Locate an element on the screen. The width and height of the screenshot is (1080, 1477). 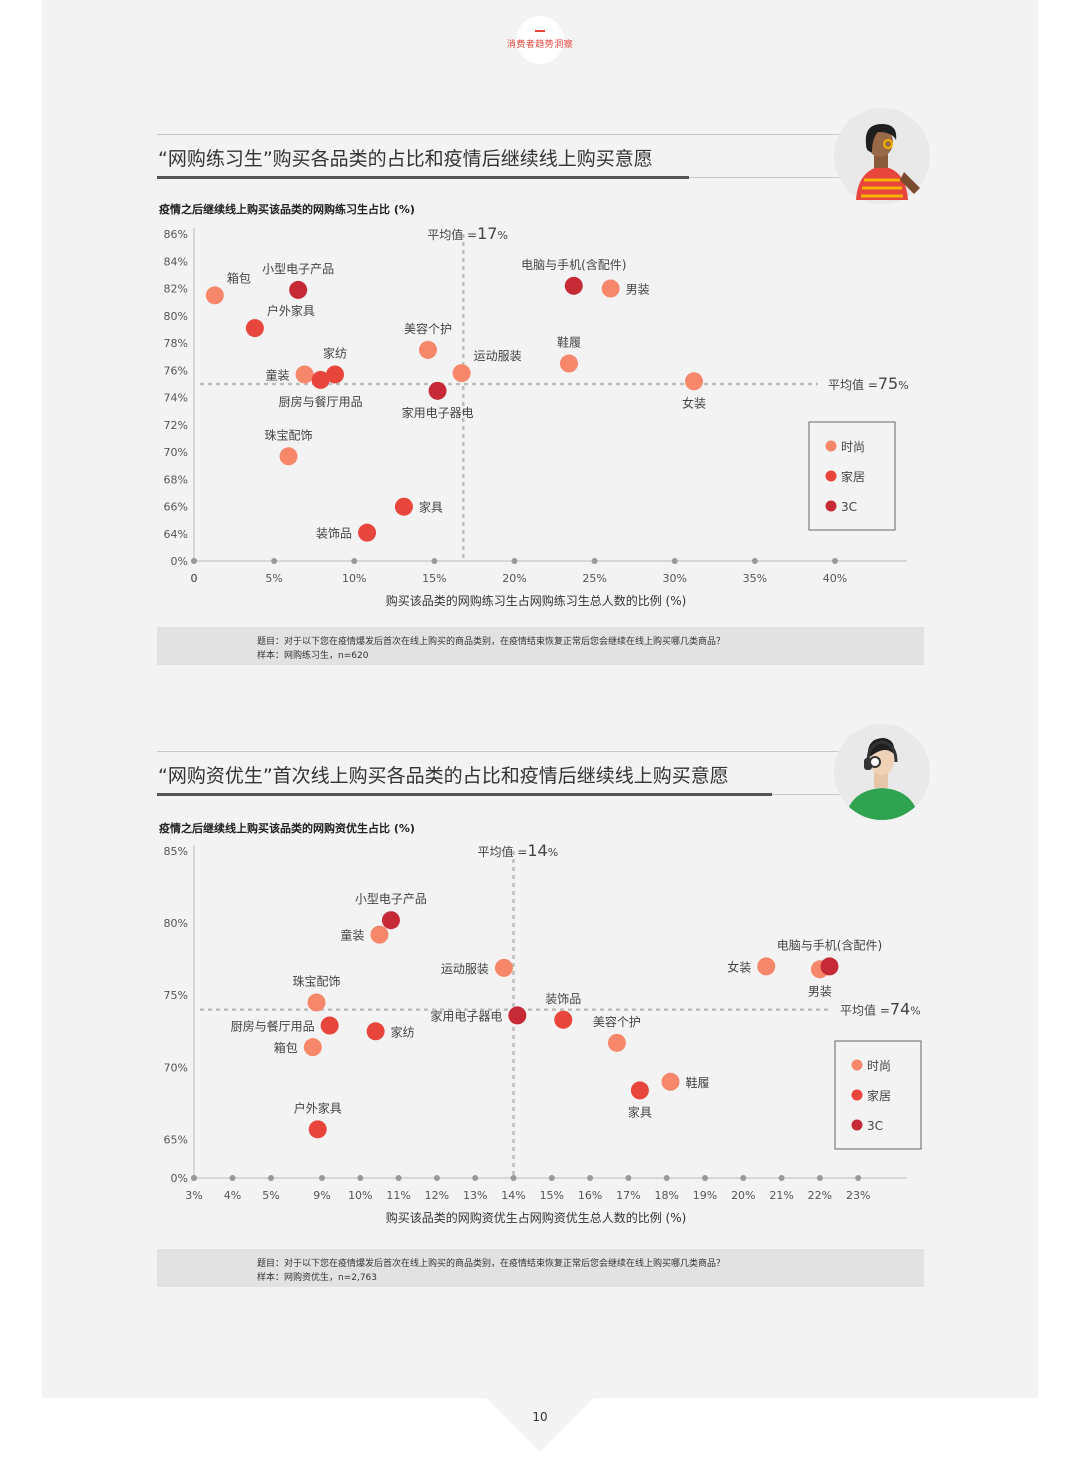
y-tick-label: 74% is located at coordinates (176, 398).